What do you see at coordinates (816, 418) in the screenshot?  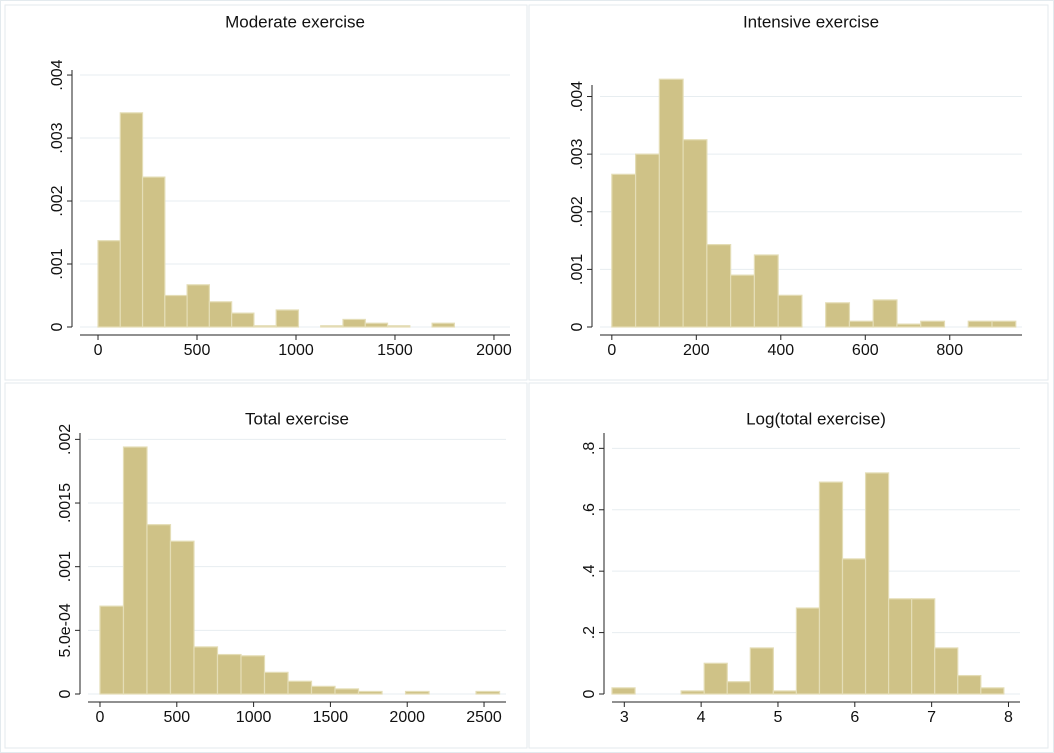 I see `panel-title: Log(total exercise)` at bounding box center [816, 418].